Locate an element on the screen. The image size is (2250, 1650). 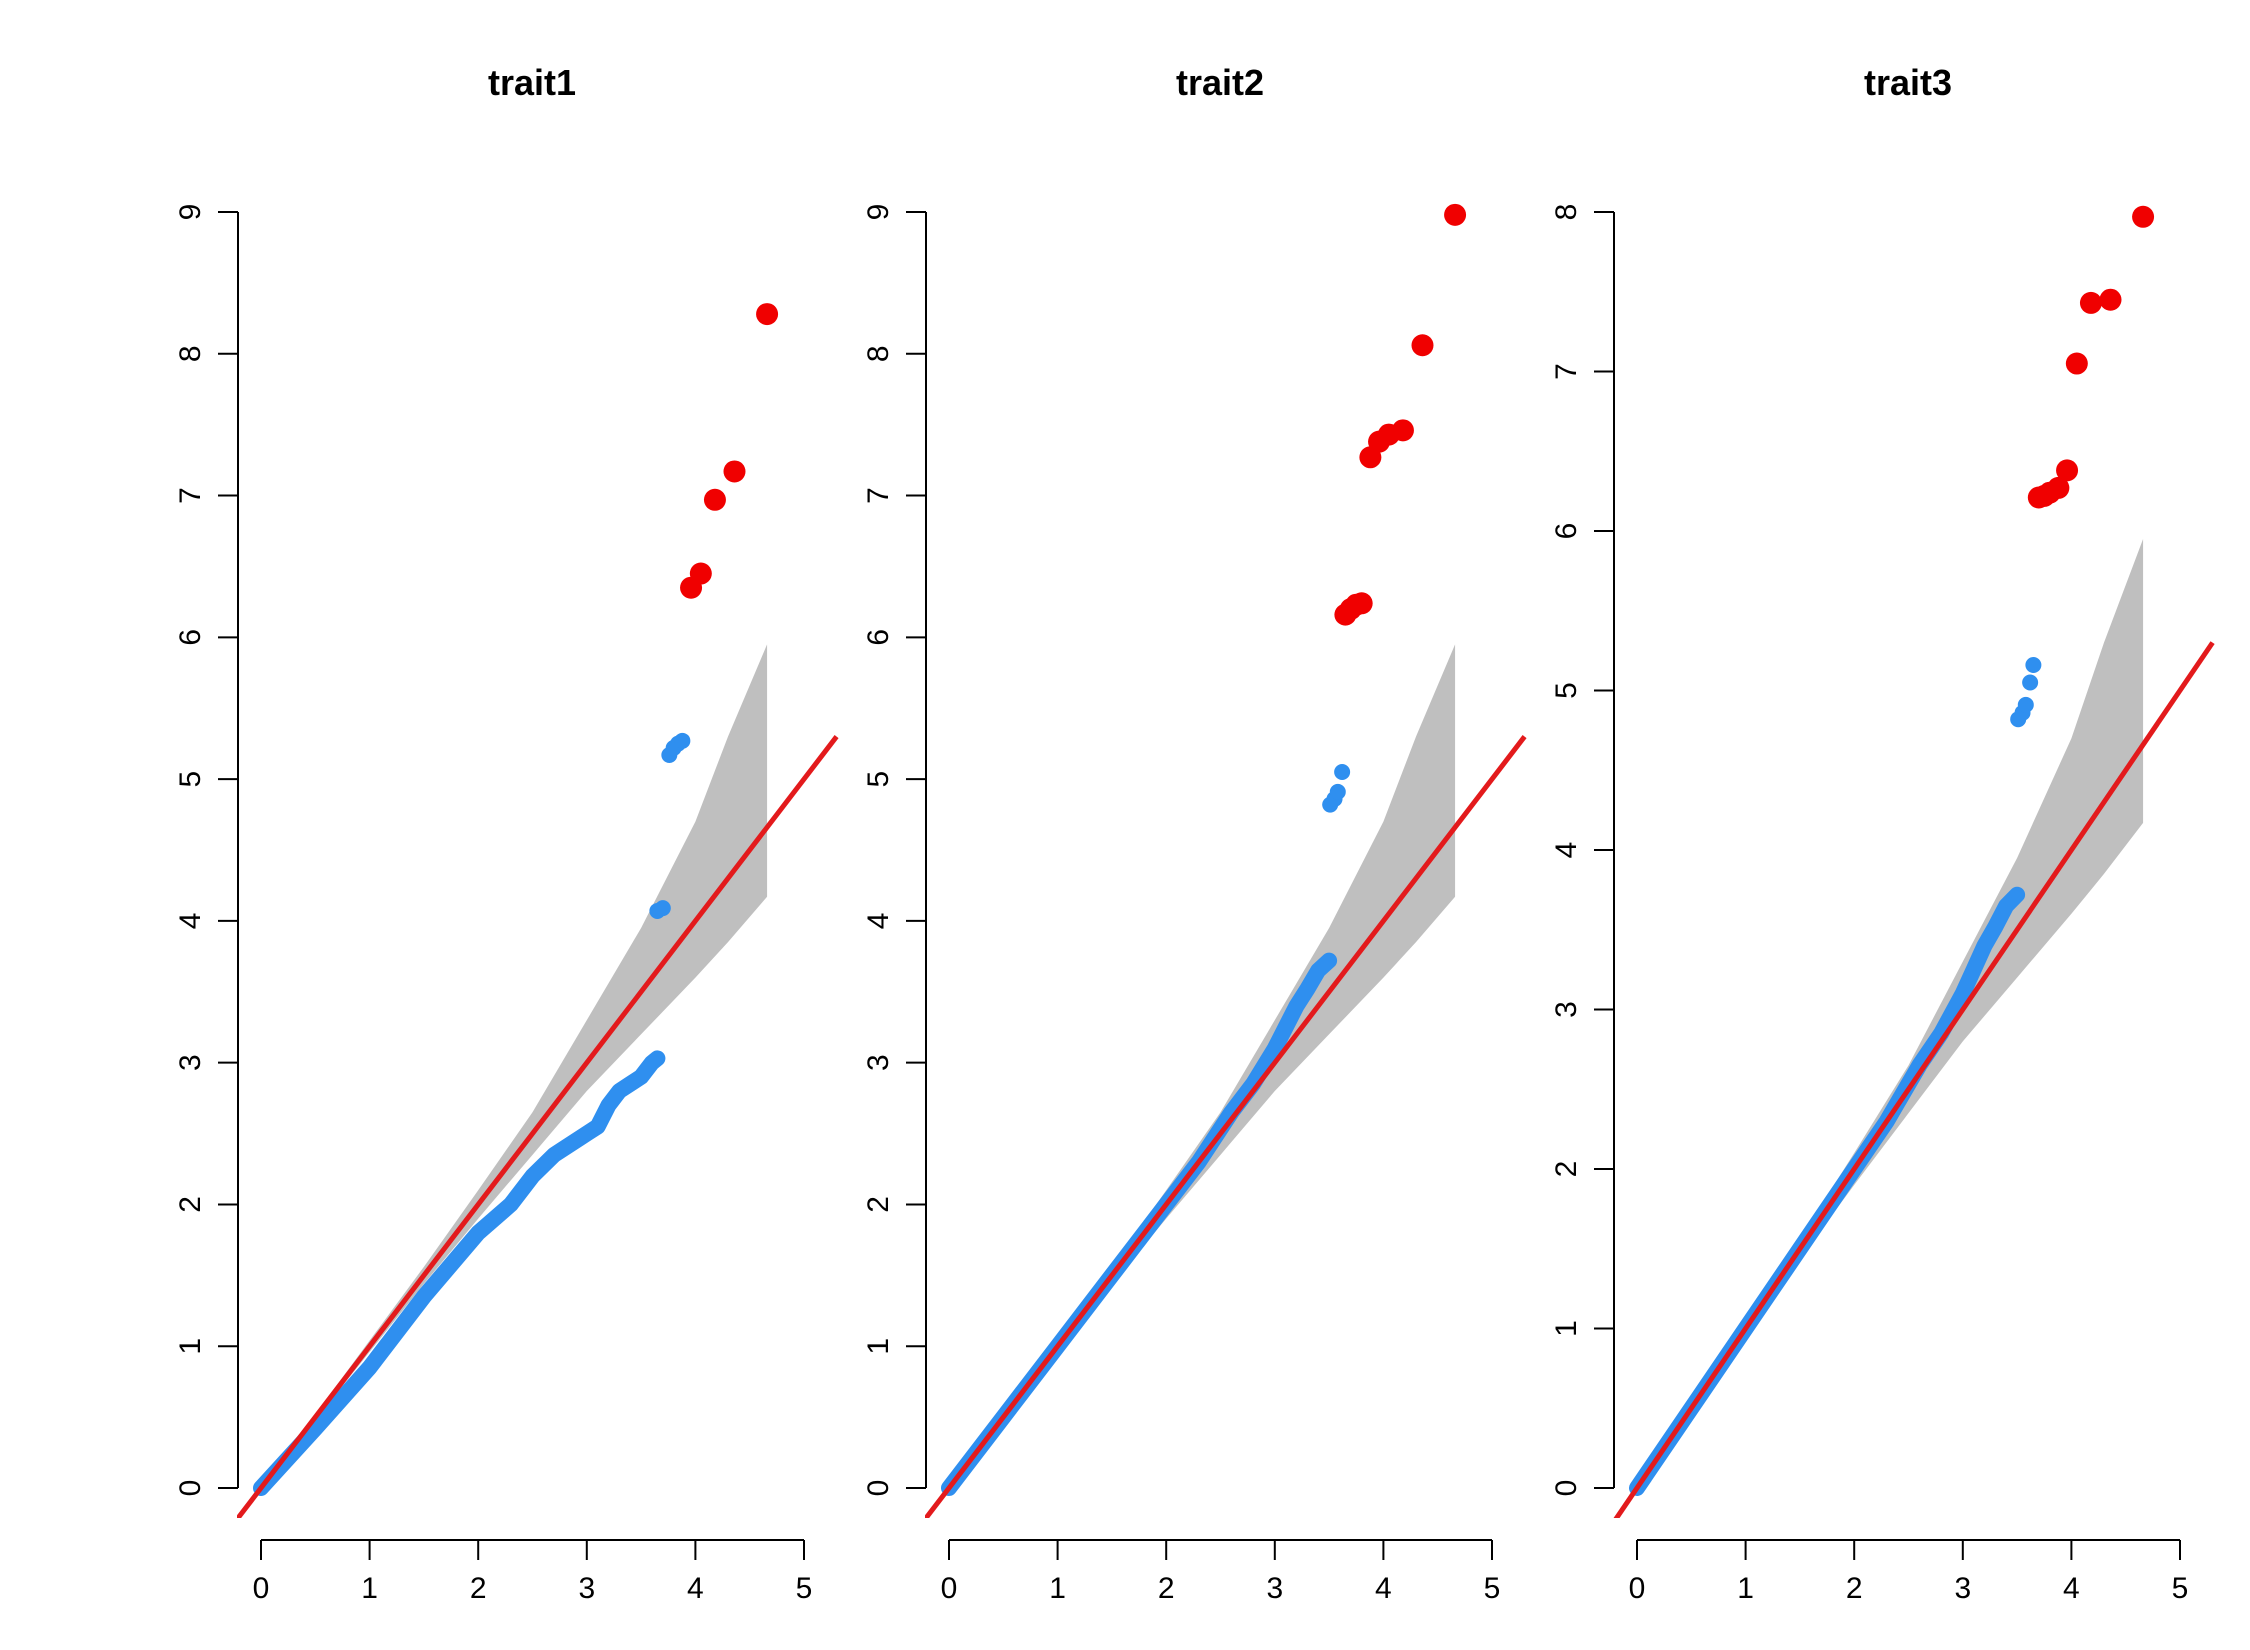
chart-title: trait2 is located at coordinates (1220, 82).